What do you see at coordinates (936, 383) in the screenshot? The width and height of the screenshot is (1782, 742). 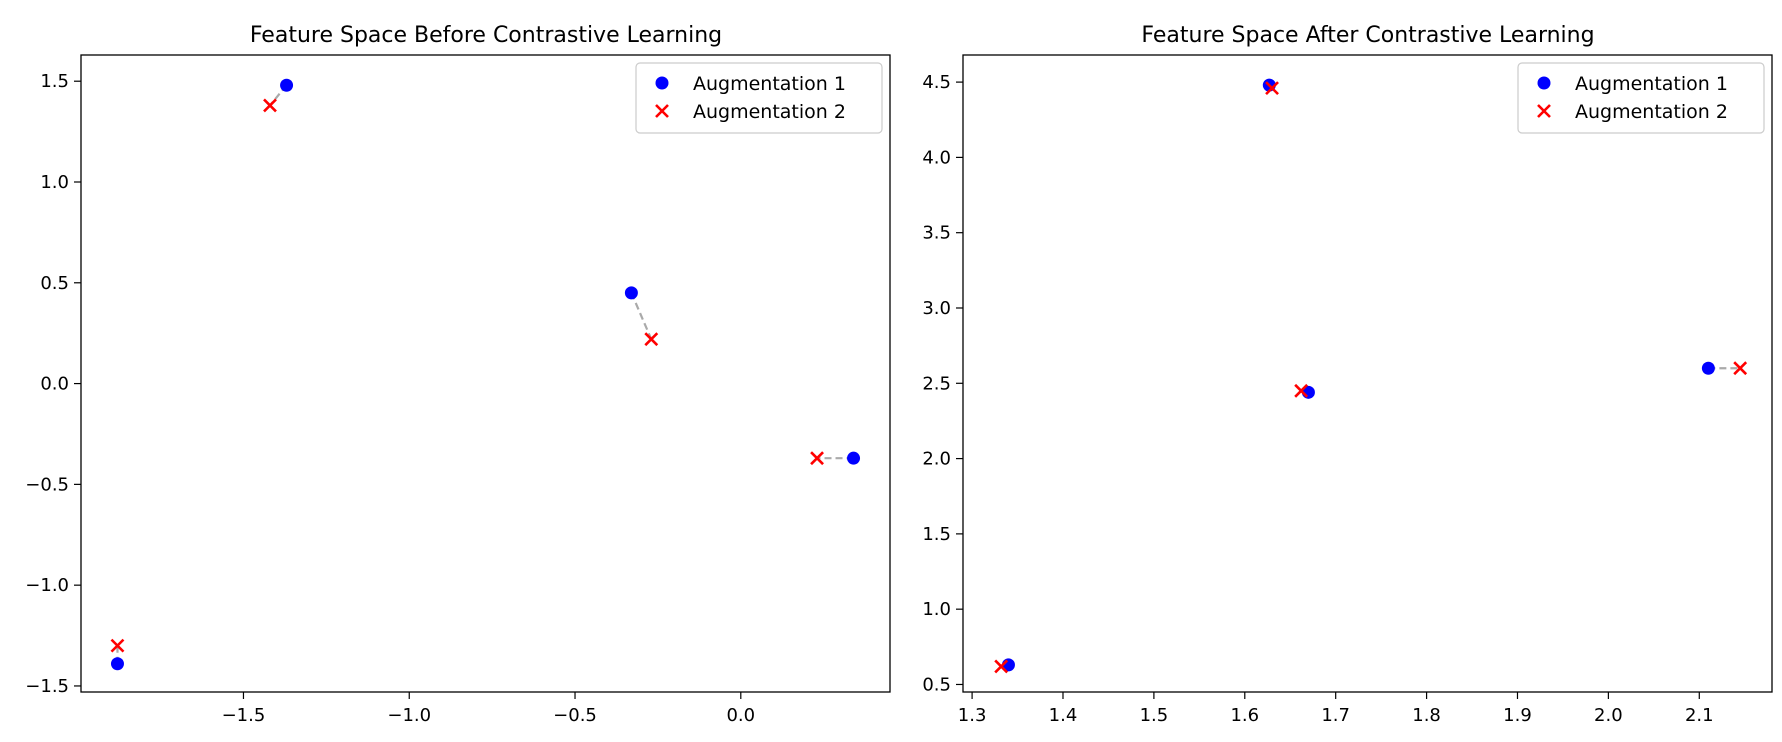 I see `y-tick-label: 2.5` at bounding box center [936, 383].